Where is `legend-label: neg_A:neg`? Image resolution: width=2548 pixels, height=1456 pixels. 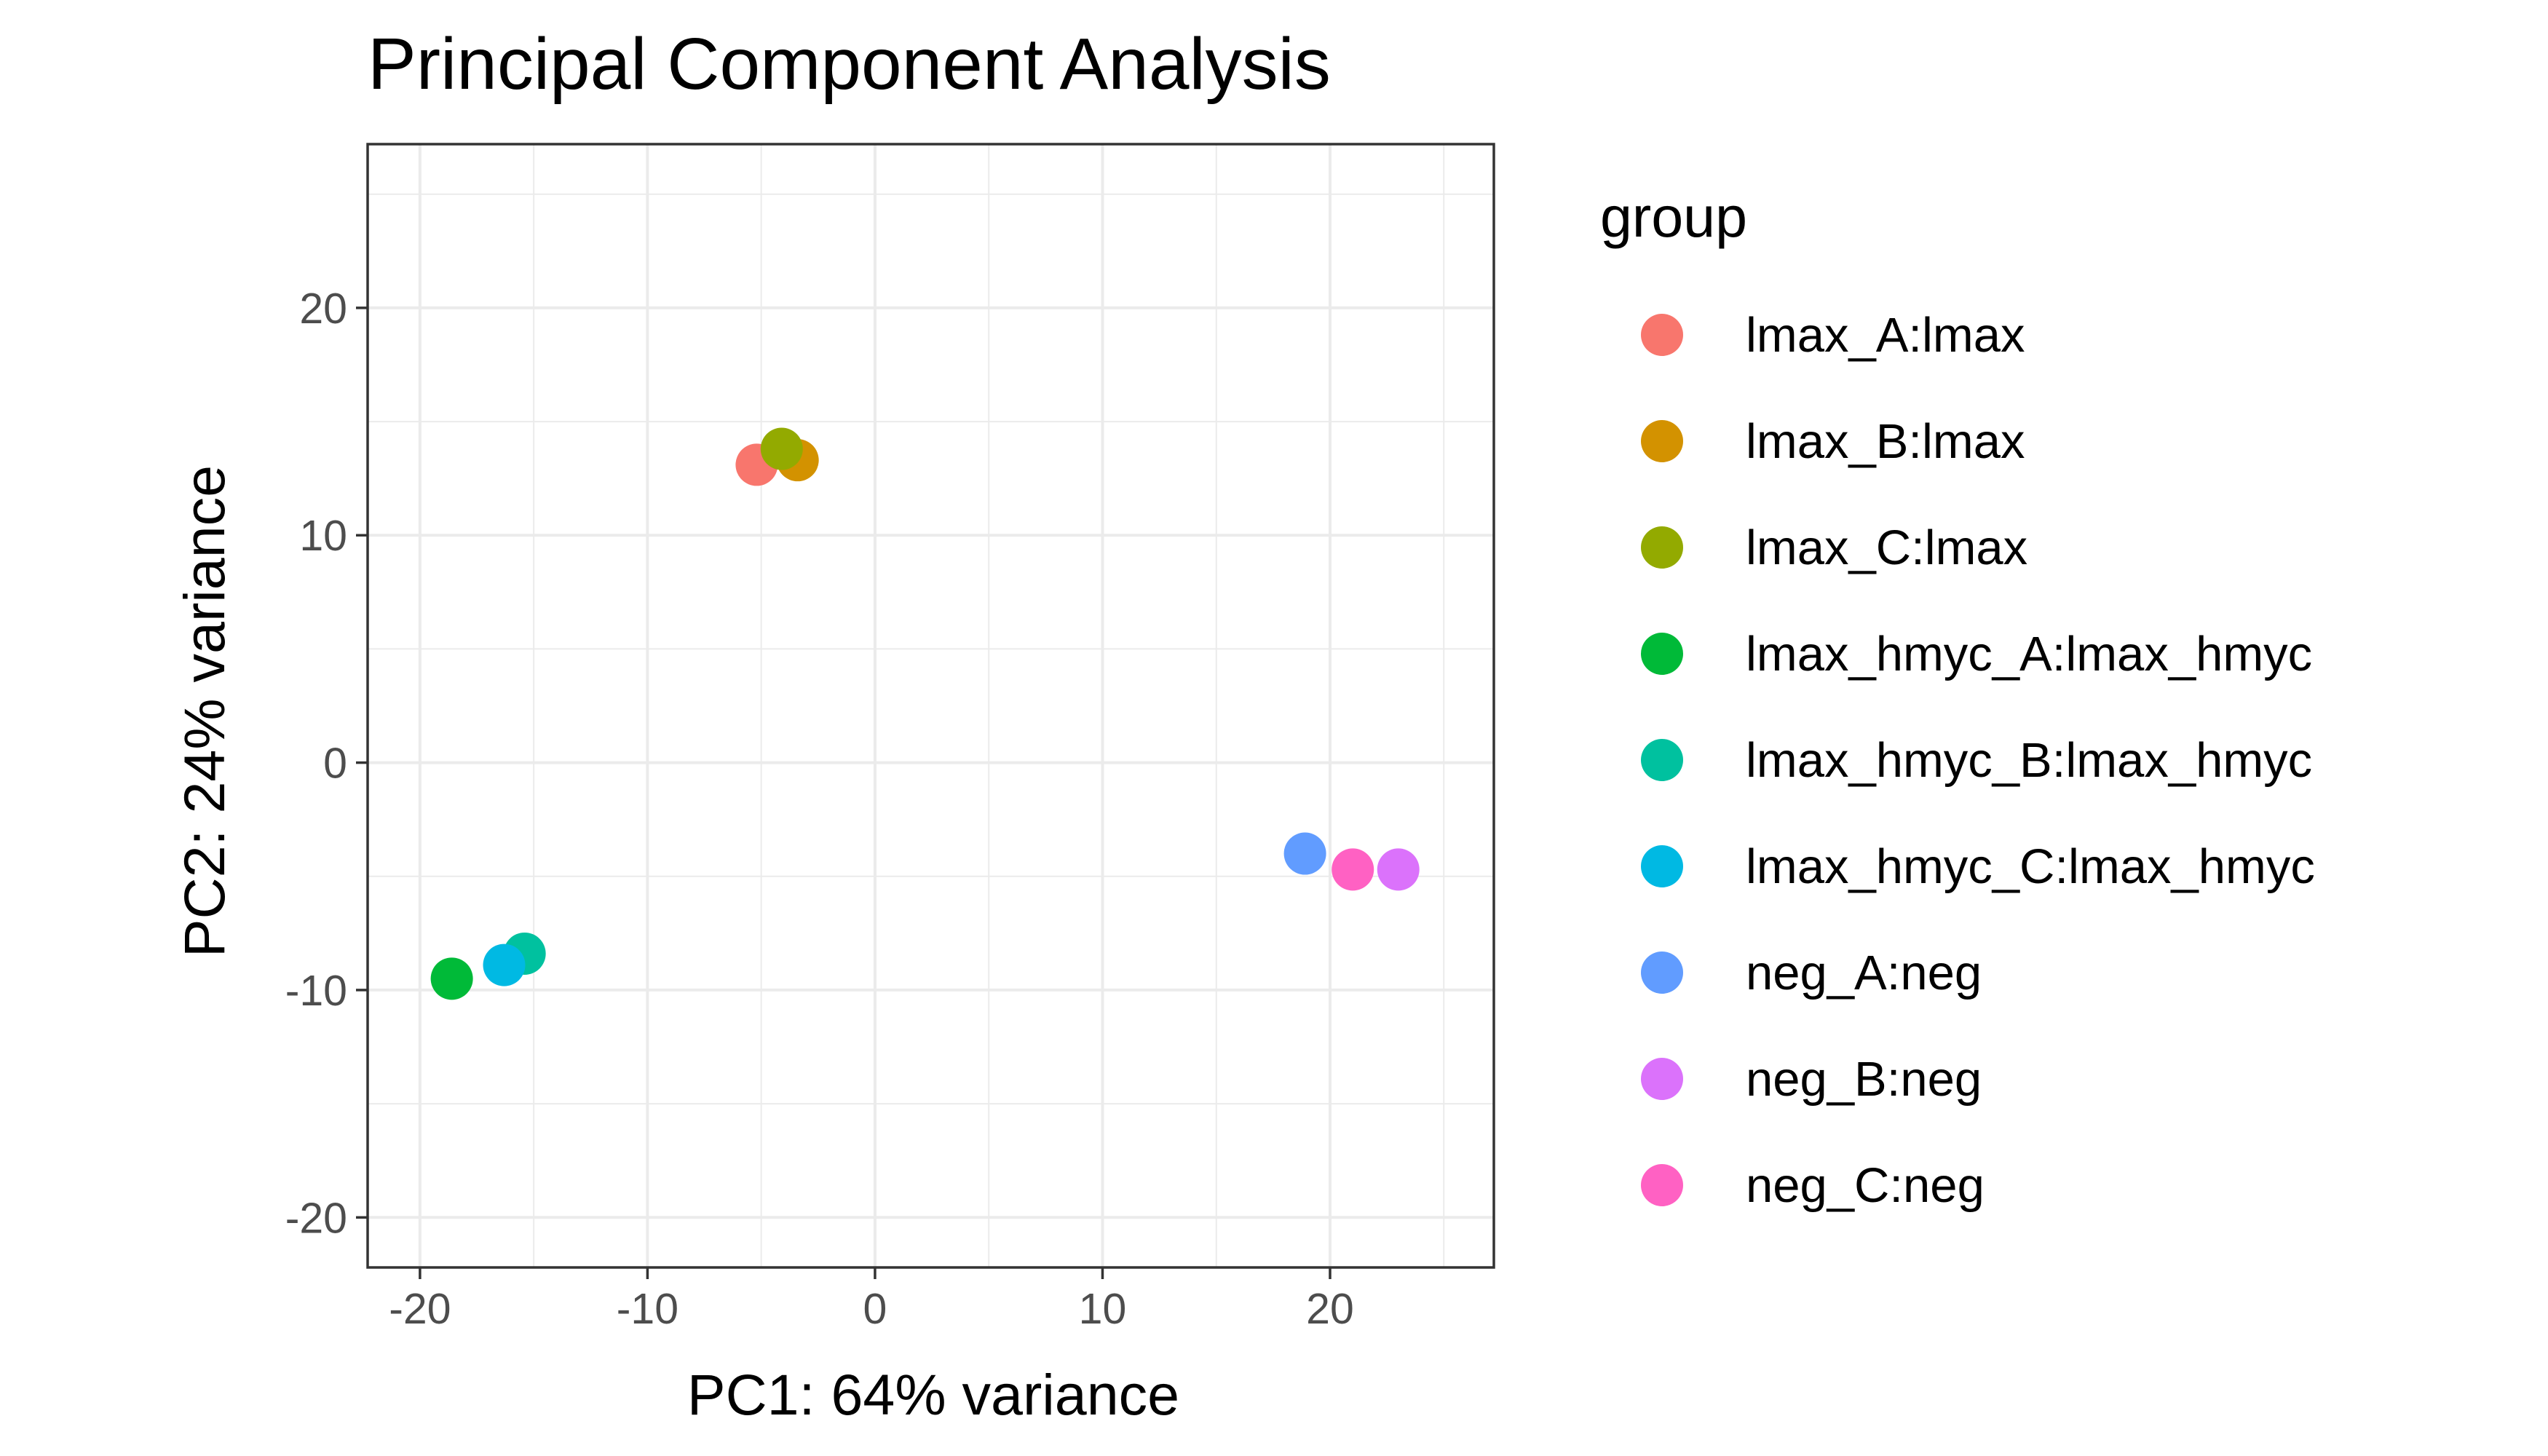 legend-label: neg_A:neg is located at coordinates (1864, 973).